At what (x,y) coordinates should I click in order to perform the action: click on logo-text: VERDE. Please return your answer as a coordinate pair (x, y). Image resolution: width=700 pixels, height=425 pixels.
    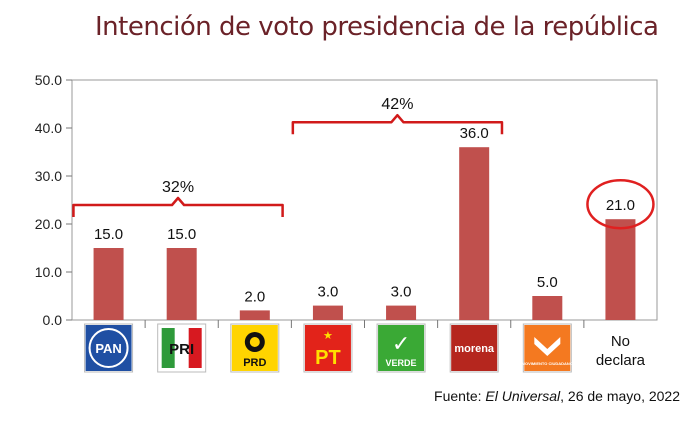
    Looking at the image, I should click on (401, 363).